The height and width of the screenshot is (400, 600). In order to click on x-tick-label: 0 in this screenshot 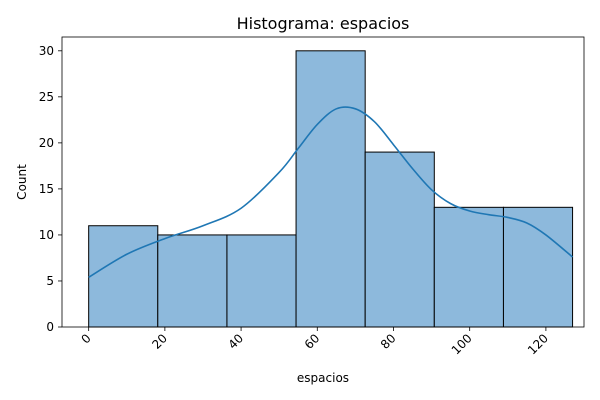, I will do `click(85, 338)`.